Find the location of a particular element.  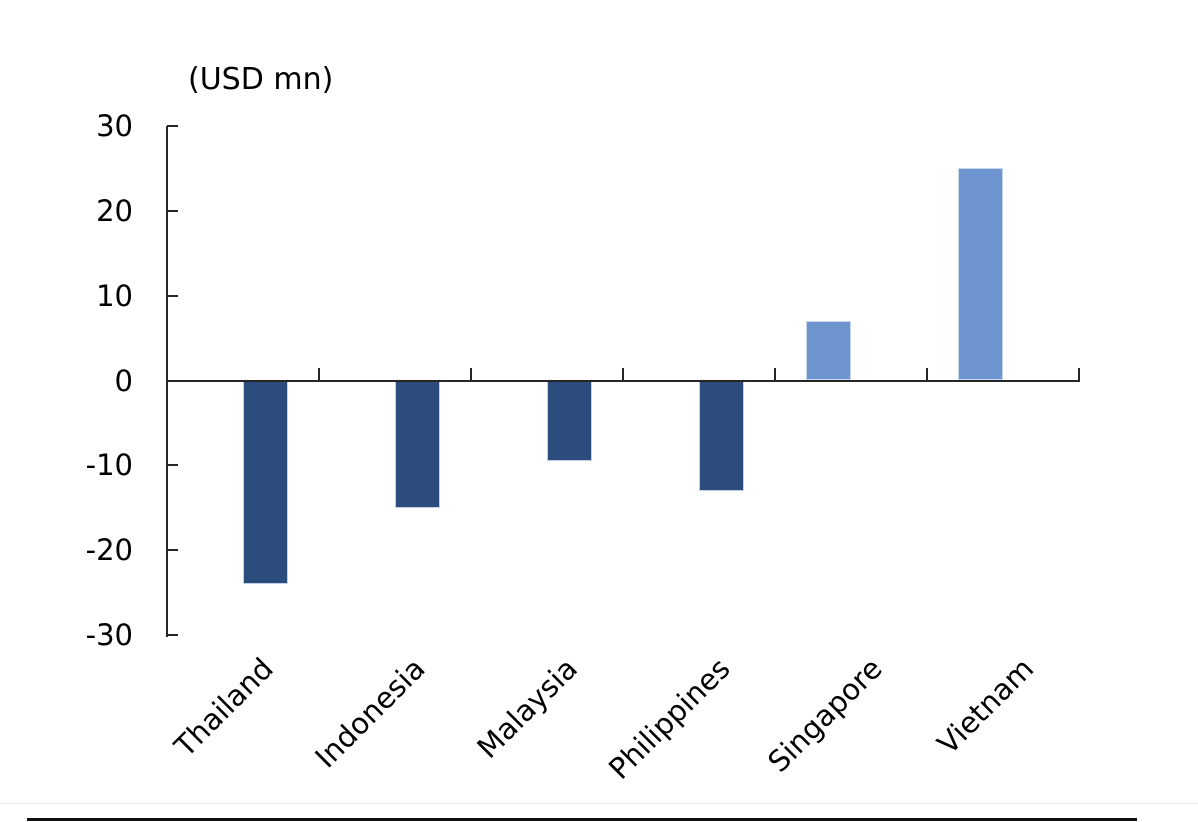

bar-indonesia is located at coordinates (417, 444).